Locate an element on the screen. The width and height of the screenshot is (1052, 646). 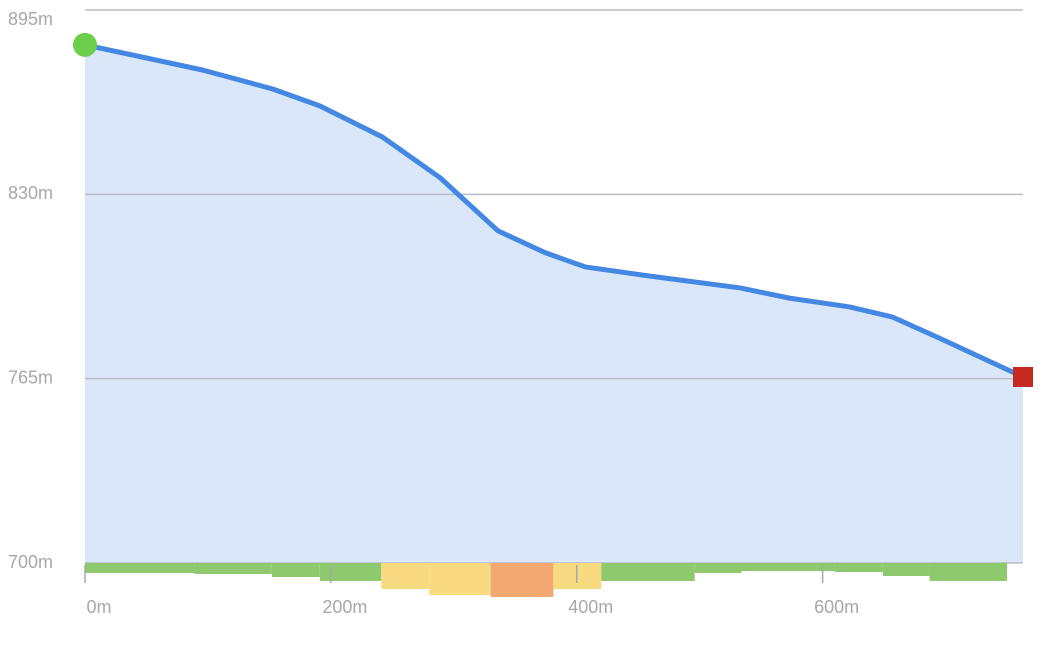
x-tick-label: 600m is located at coordinates (836, 607).